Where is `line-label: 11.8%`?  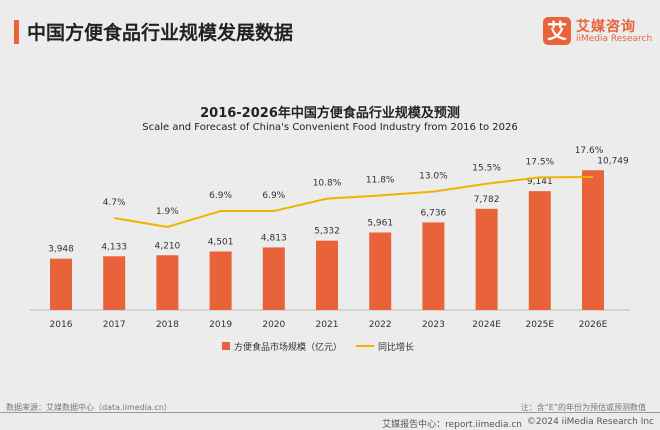
line-label: 11.8% is located at coordinates (380, 180).